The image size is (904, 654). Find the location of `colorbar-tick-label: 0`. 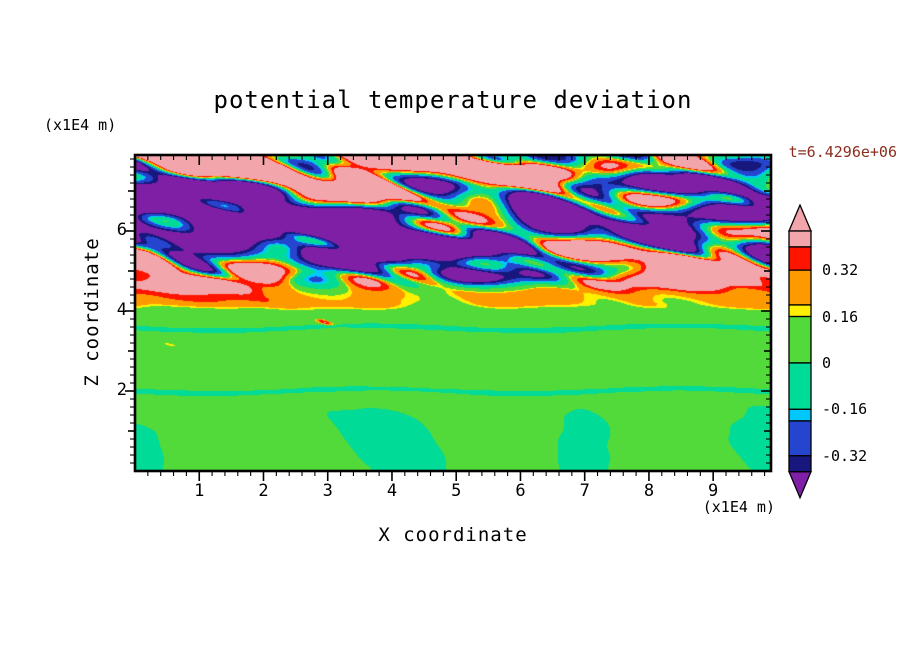

colorbar-tick-label: 0 is located at coordinates (827, 362).